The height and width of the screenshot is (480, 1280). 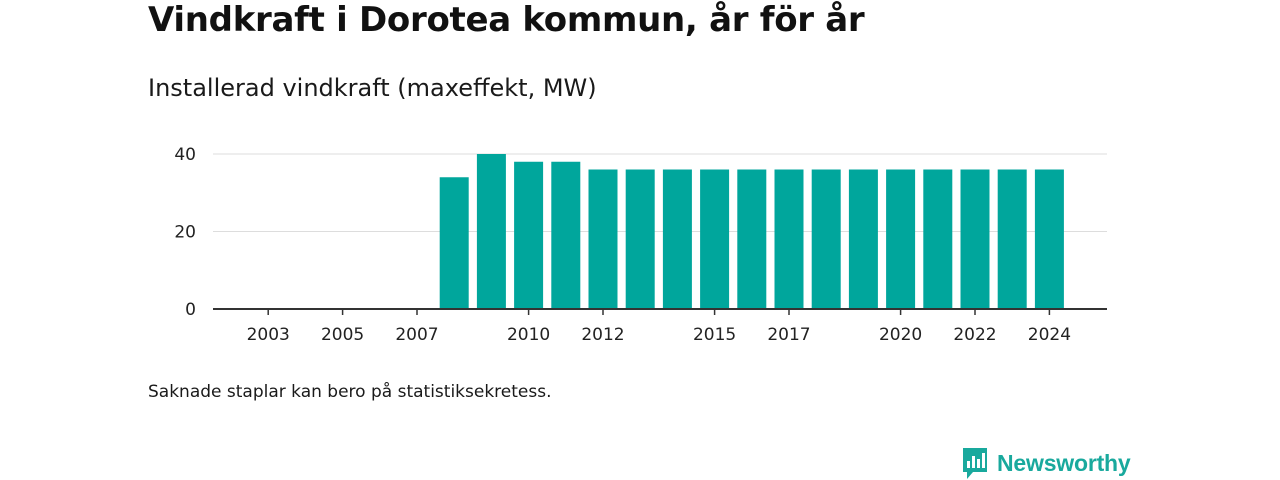 What do you see at coordinates (826, 239) in the screenshot?
I see `bar-2018` at bounding box center [826, 239].